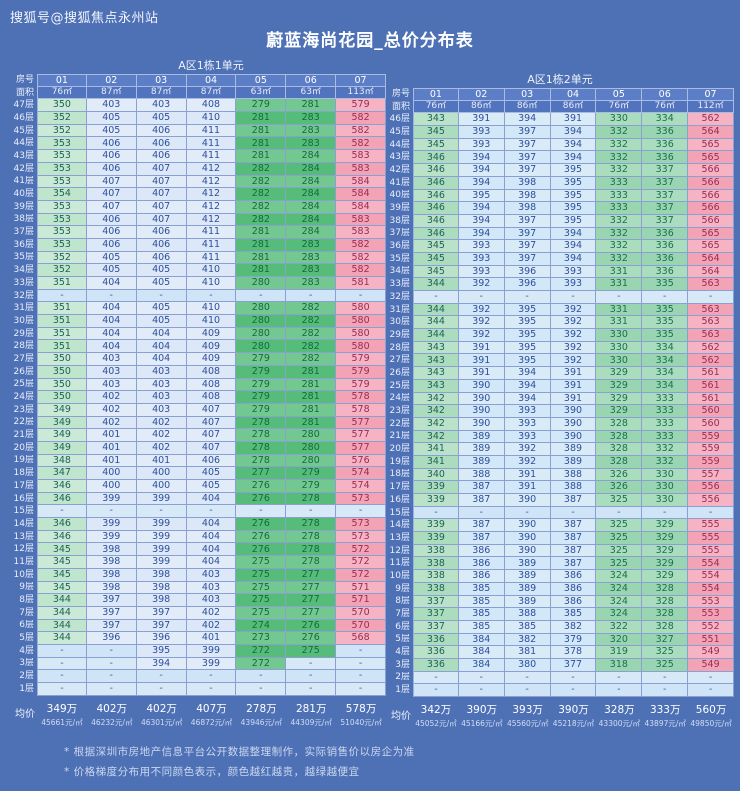  What do you see at coordinates (261, 169) in the screenshot?
I see `price-cell: 282` at bounding box center [261, 169].